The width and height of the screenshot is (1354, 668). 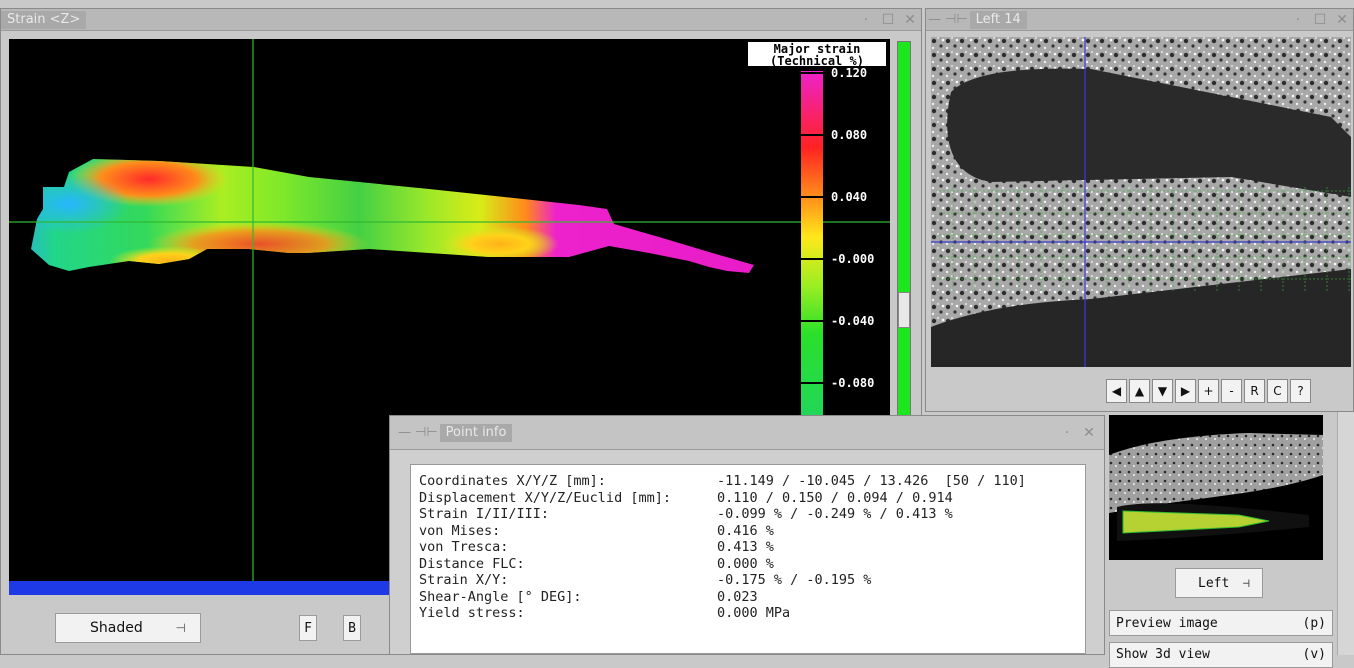 What do you see at coordinates (745, 530) in the screenshot?
I see `point-info-value: 0.416 %` at bounding box center [745, 530].